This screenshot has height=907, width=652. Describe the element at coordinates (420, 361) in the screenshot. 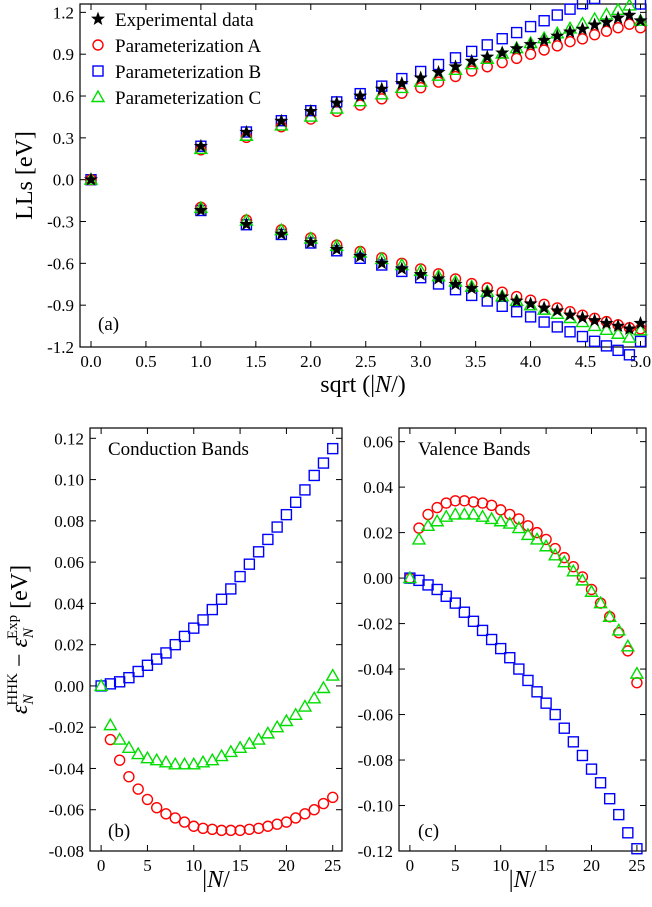

I see `x-tick-label: 3.0` at that location.